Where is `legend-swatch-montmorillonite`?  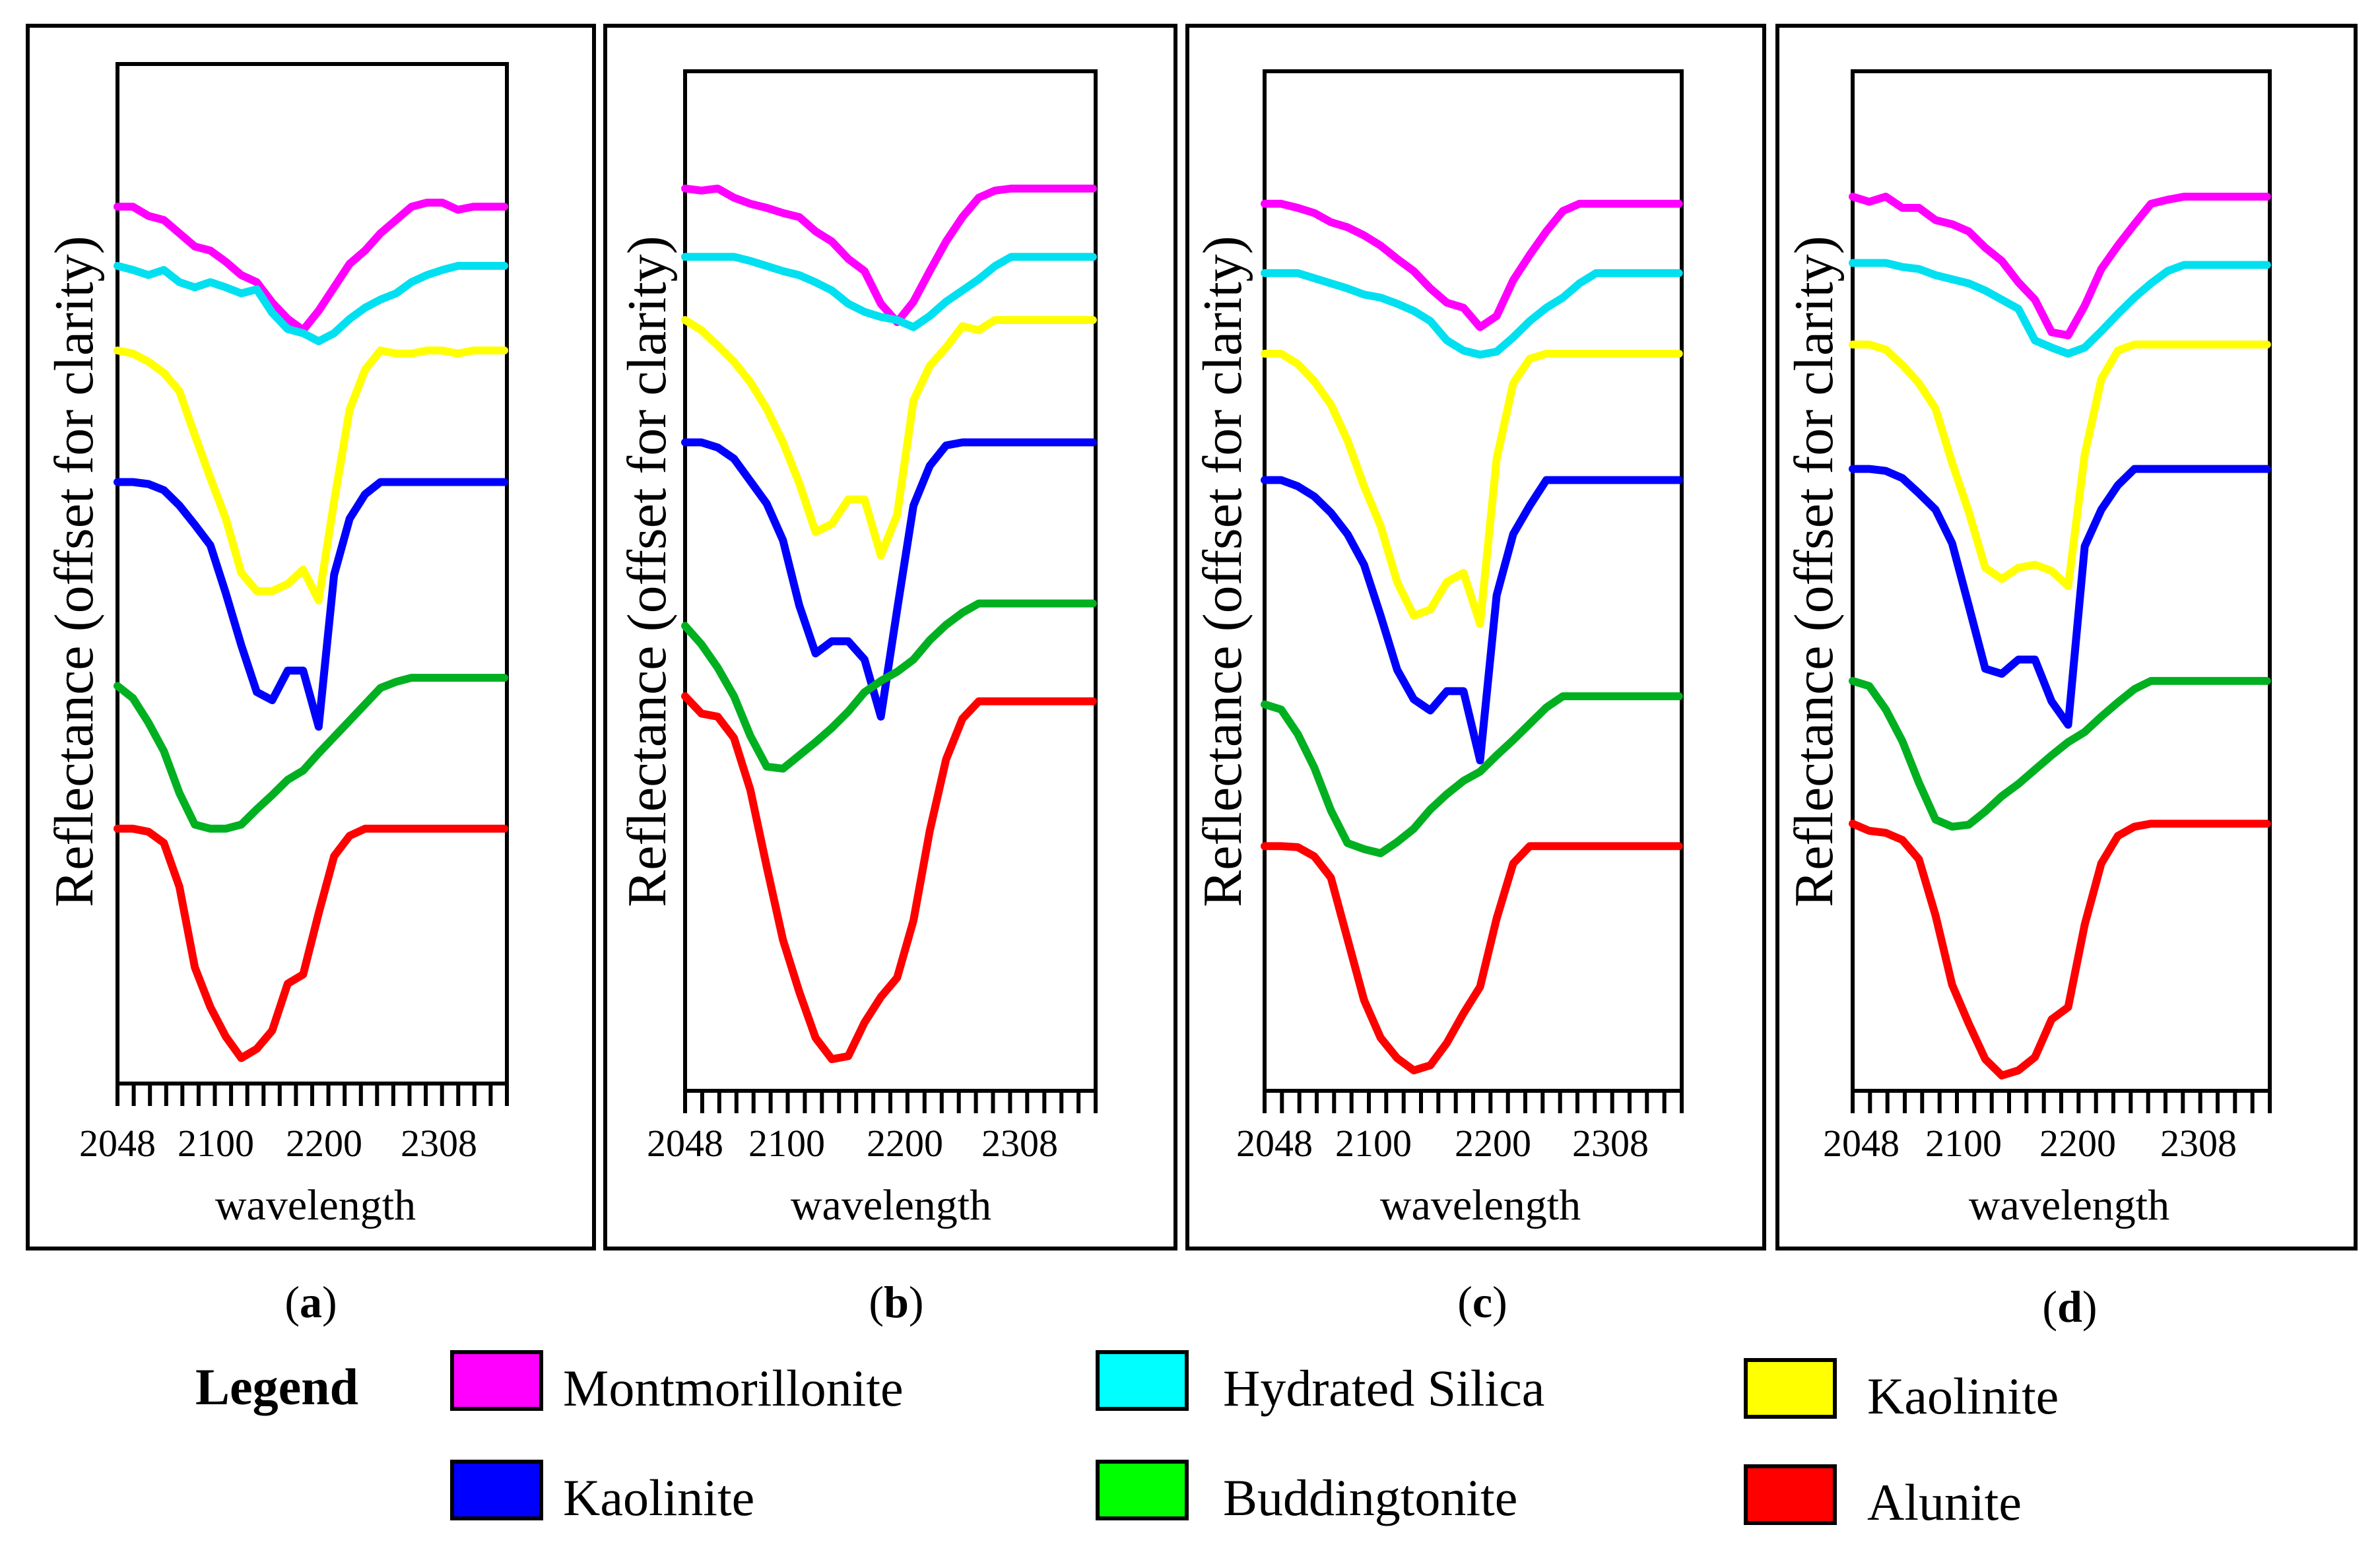 legend-swatch-montmorillonite is located at coordinates (496, 1380).